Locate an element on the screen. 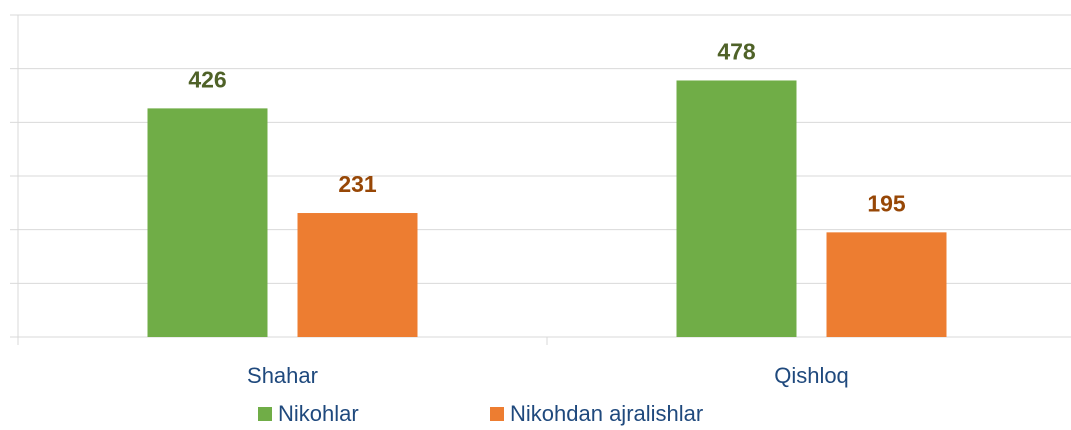 The height and width of the screenshot is (430, 1071). value-label: 195 is located at coordinates (886, 203).